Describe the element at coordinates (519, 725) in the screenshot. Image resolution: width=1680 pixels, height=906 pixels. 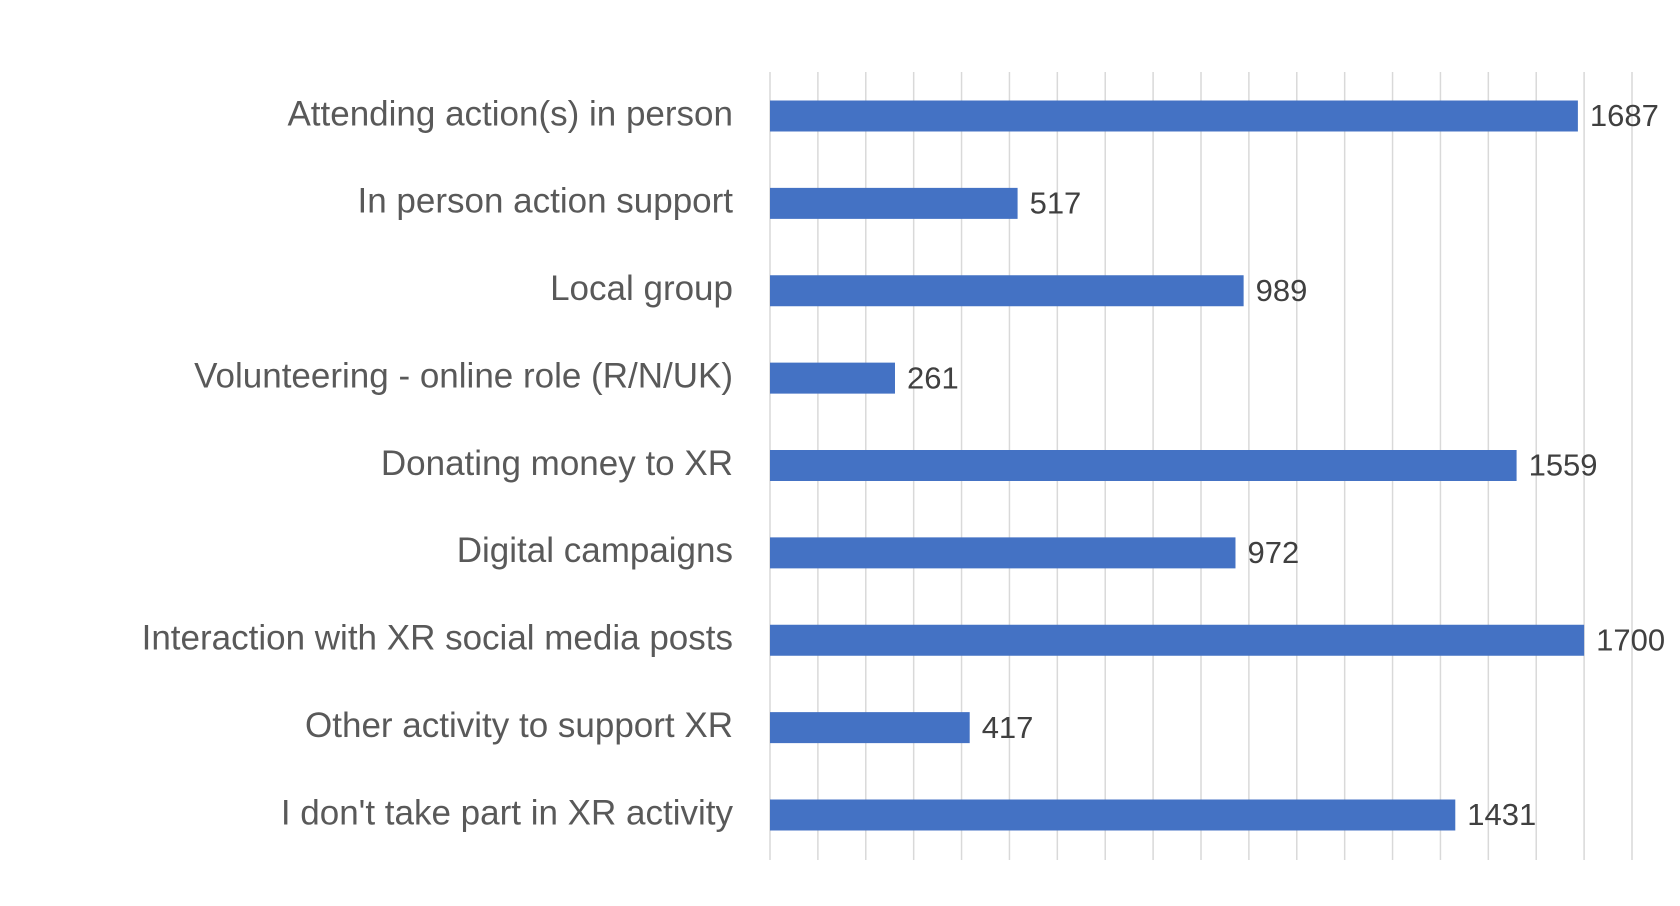
I see `category-label: Other activity to support XR` at that location.